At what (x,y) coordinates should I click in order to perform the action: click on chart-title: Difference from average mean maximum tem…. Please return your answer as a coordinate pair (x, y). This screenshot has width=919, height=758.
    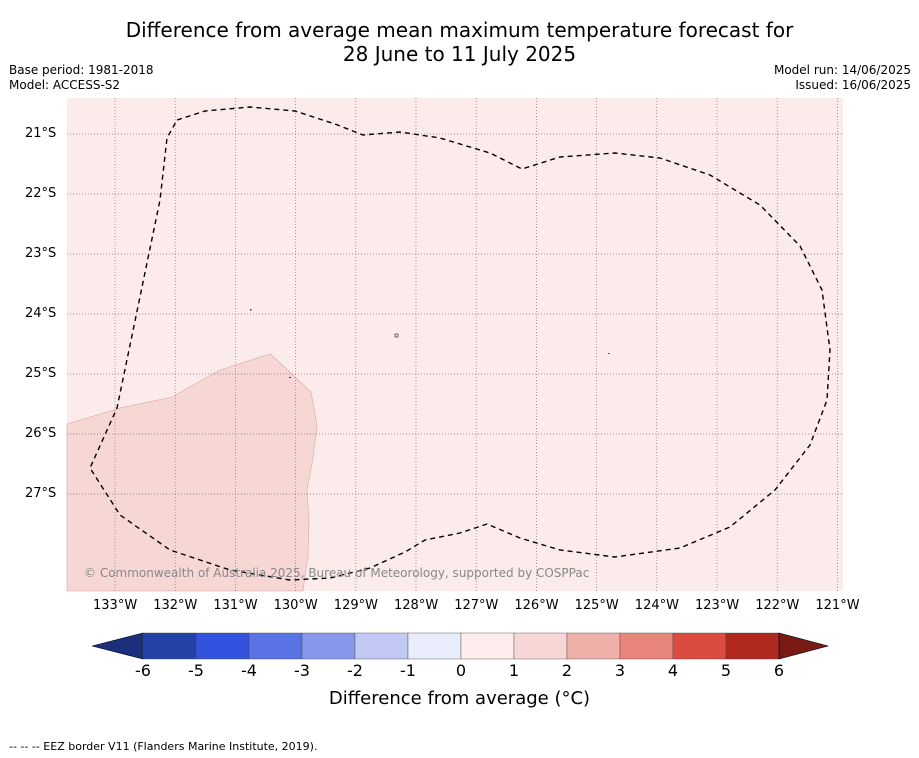
    Looking at the image, I should click on (459, 42).